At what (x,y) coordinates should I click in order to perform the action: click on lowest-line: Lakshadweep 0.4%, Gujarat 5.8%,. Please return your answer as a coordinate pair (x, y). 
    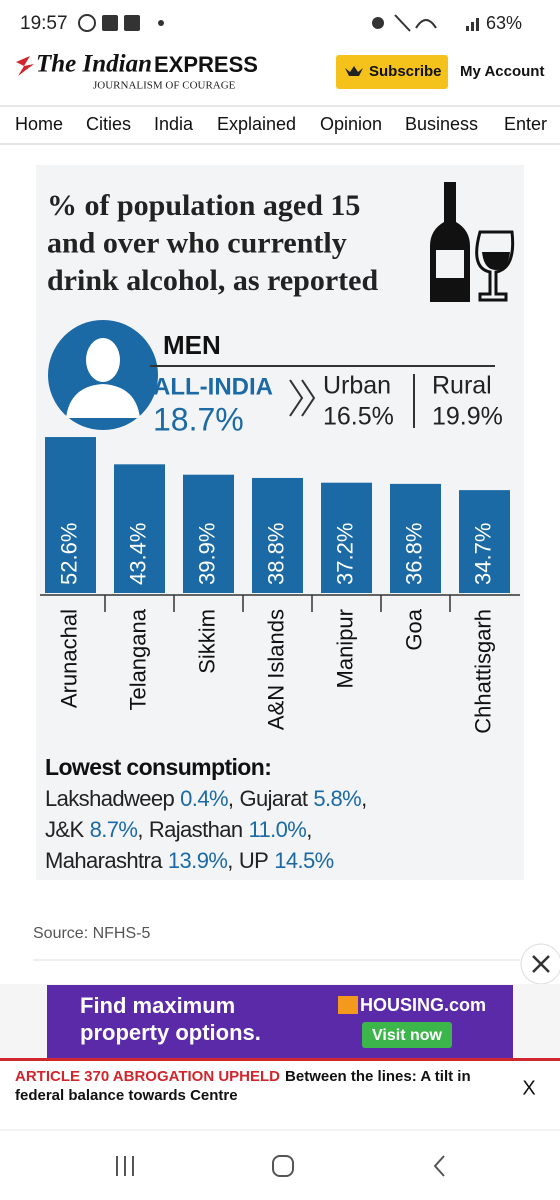
    Looking at the image, I should click on (206, 798).